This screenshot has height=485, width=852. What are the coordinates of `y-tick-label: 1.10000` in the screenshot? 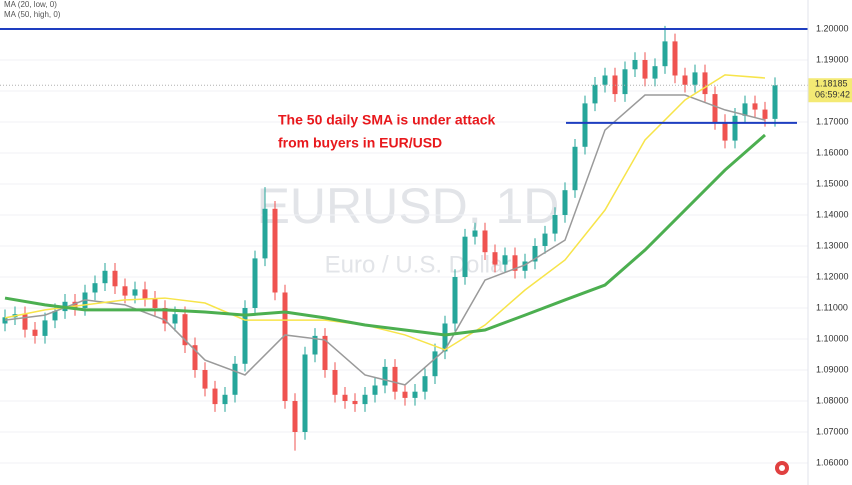 It's located at (832, 338).